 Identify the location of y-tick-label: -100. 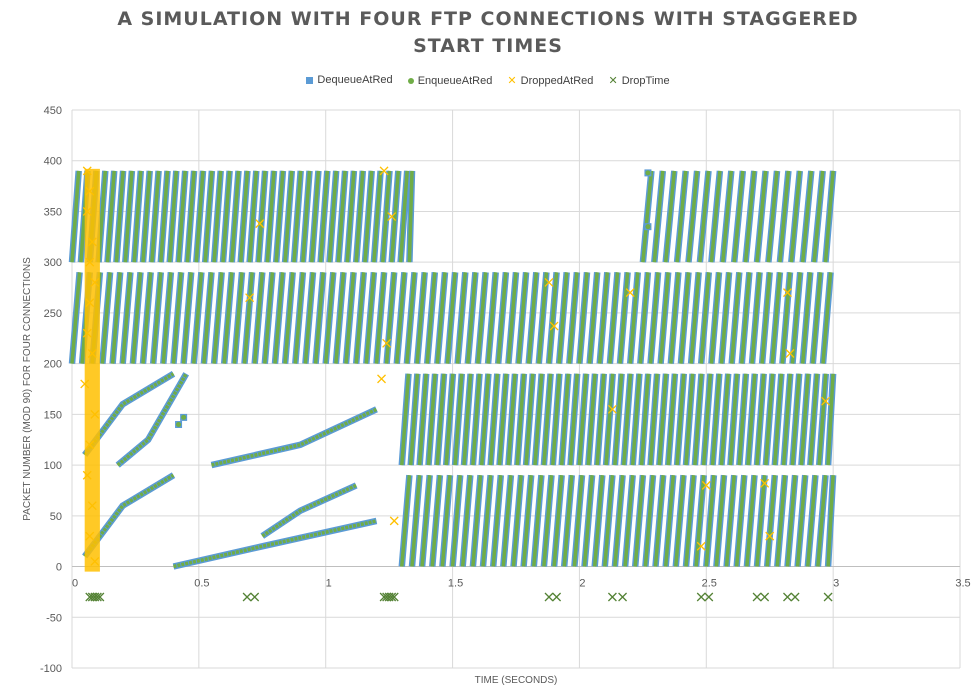
(51, 669).